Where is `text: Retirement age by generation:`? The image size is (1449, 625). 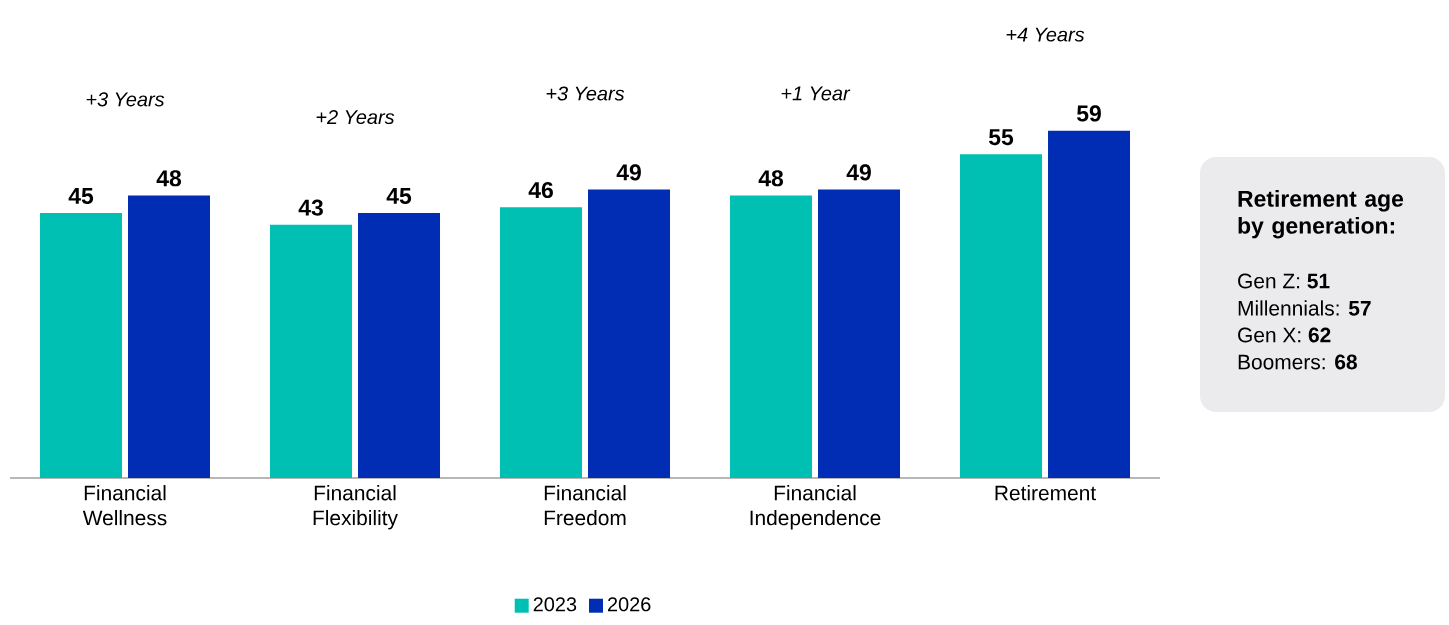
text: Retirement age by generation: is located at coordinates (1321, 214).